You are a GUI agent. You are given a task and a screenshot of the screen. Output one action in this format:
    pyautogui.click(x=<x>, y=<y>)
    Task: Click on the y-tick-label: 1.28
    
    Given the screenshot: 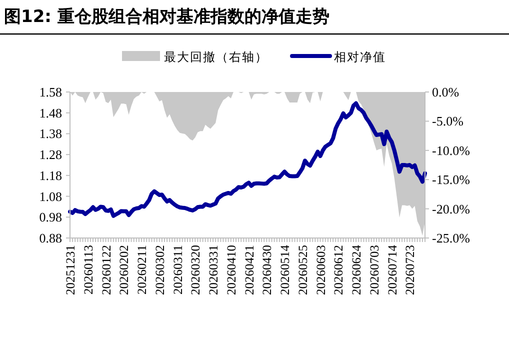 What is the action you would take?
    pyautogui.click(x=50, y=154)
    